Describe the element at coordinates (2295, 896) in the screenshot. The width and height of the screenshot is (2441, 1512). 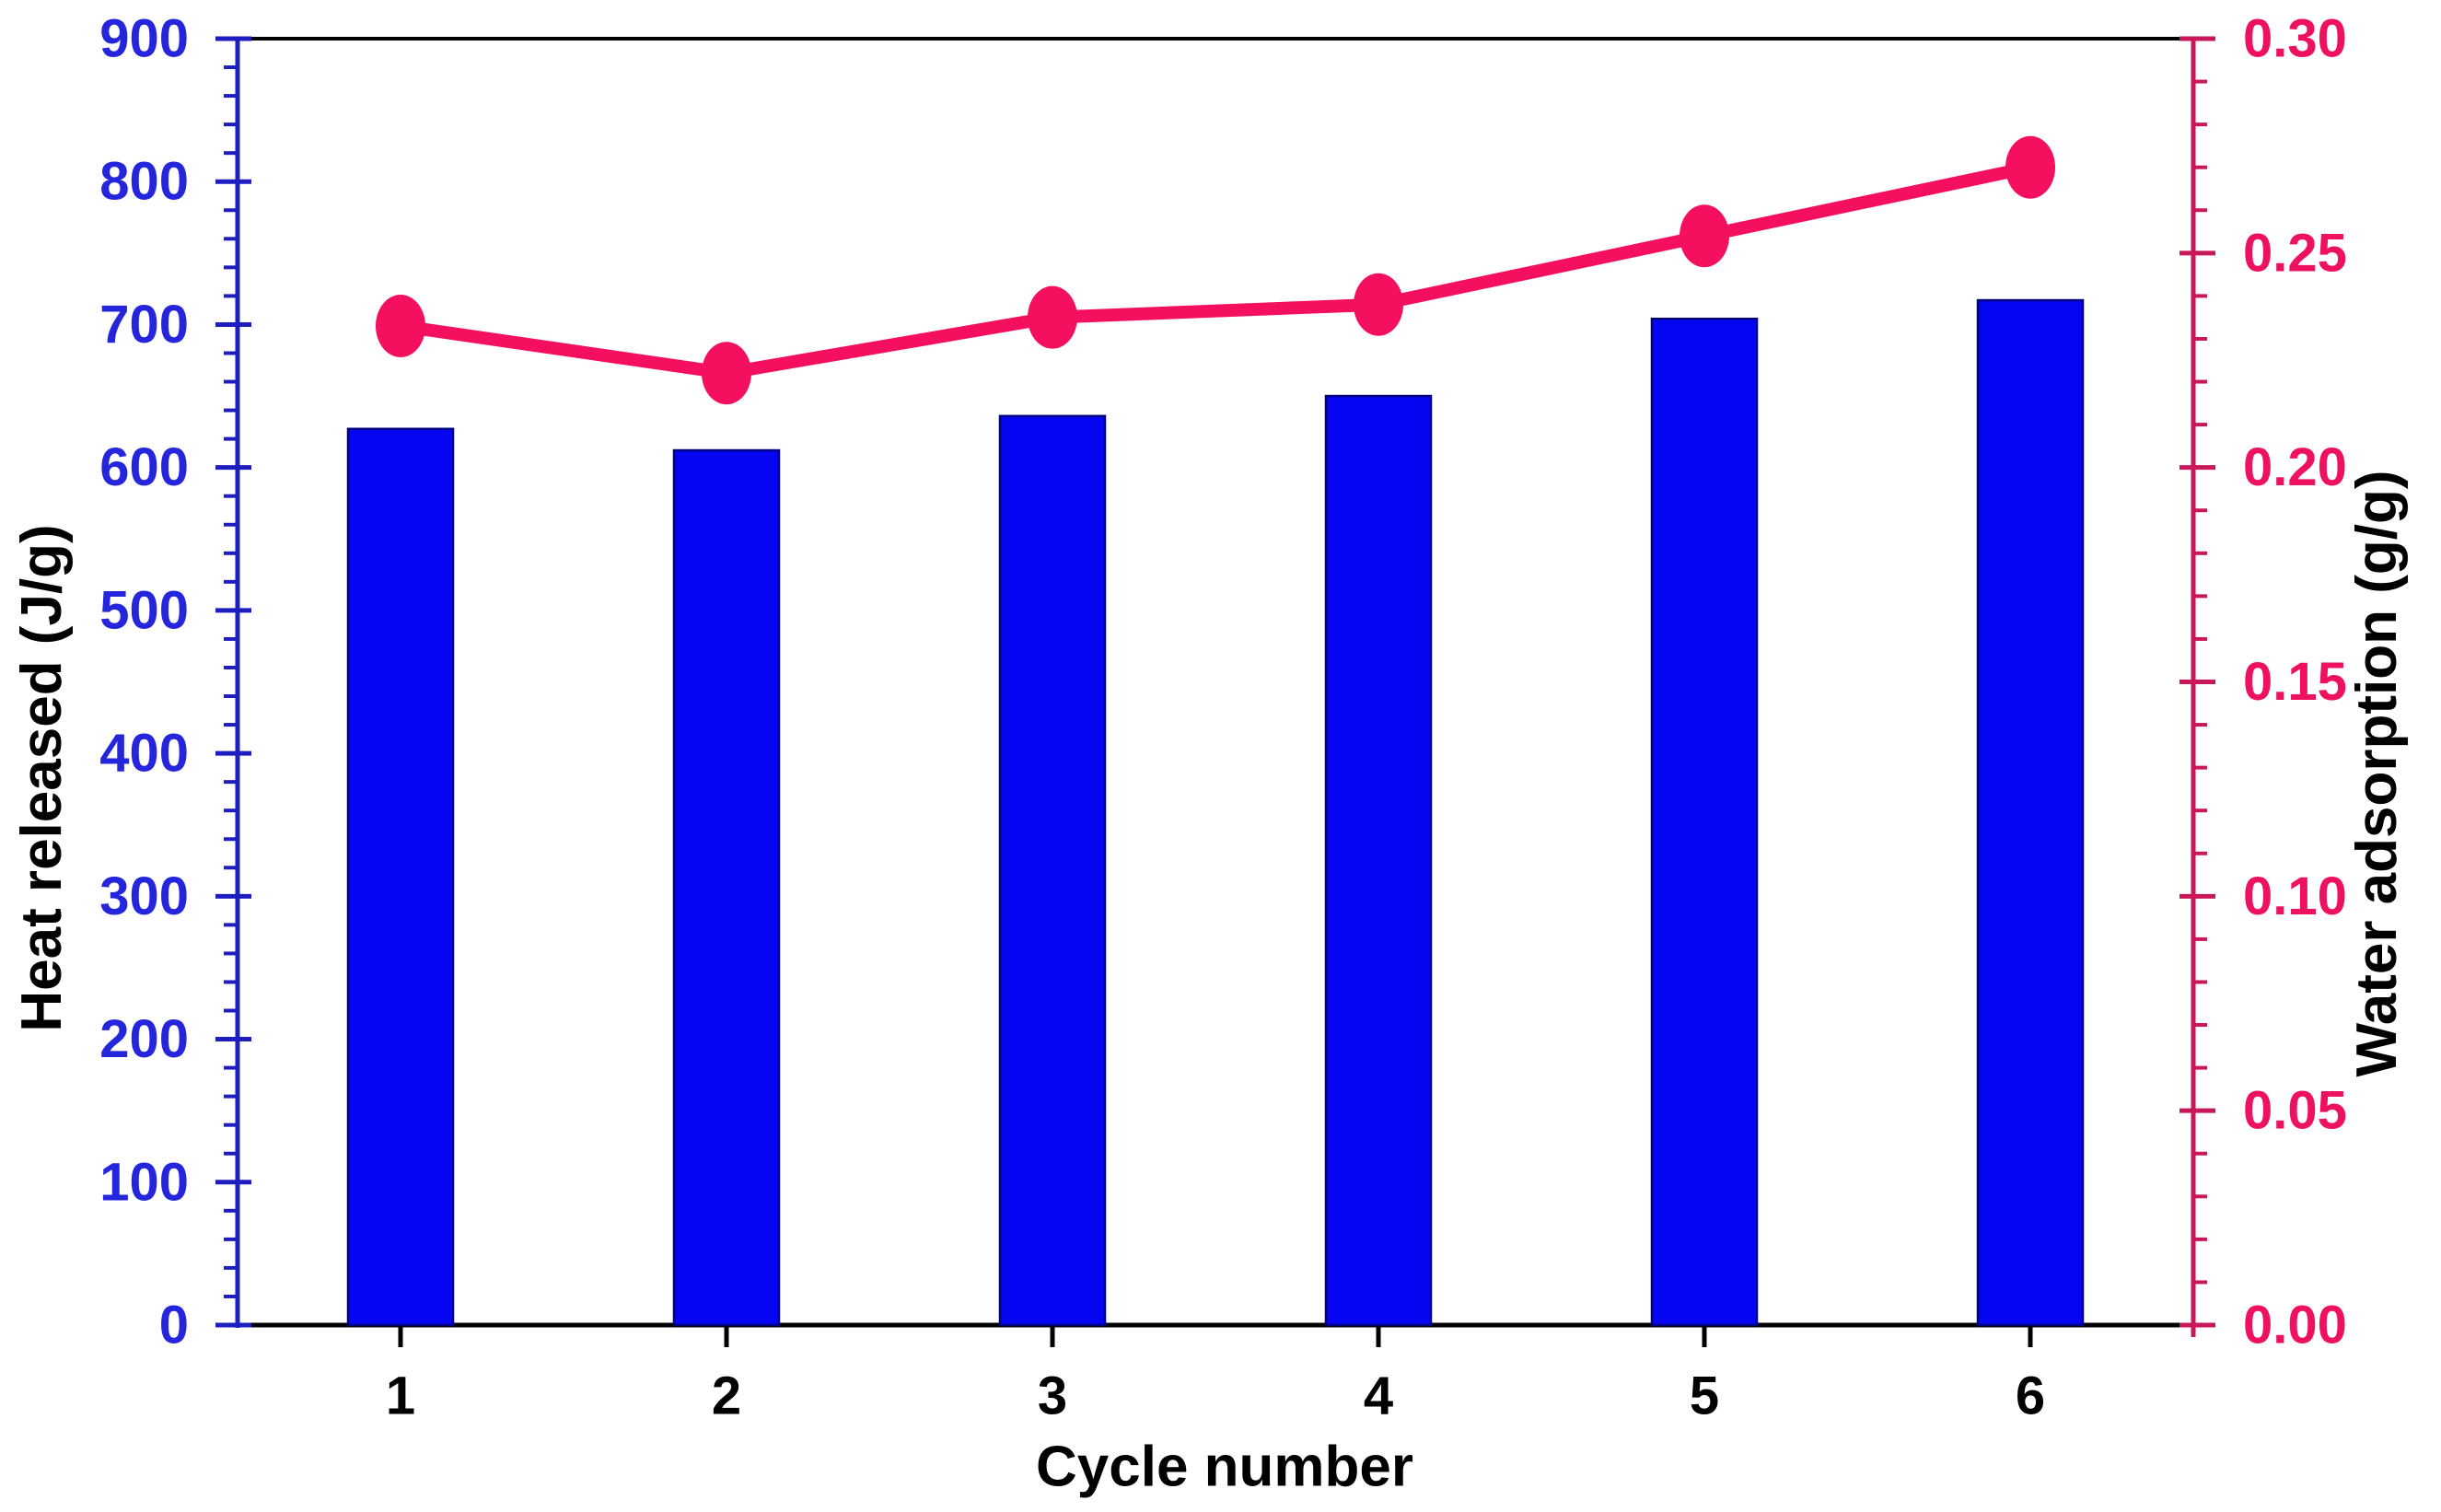
I see `right-tick-label: 0.10` at that location.